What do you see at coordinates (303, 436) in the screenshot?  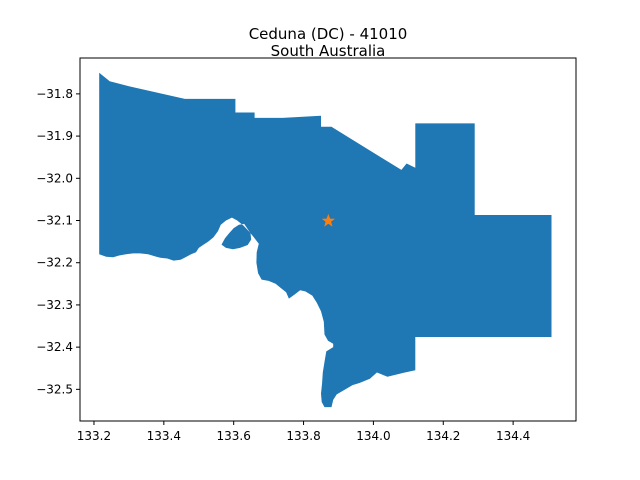 I see `x-tick-label: 133.8` at bounding box center [303, 436].